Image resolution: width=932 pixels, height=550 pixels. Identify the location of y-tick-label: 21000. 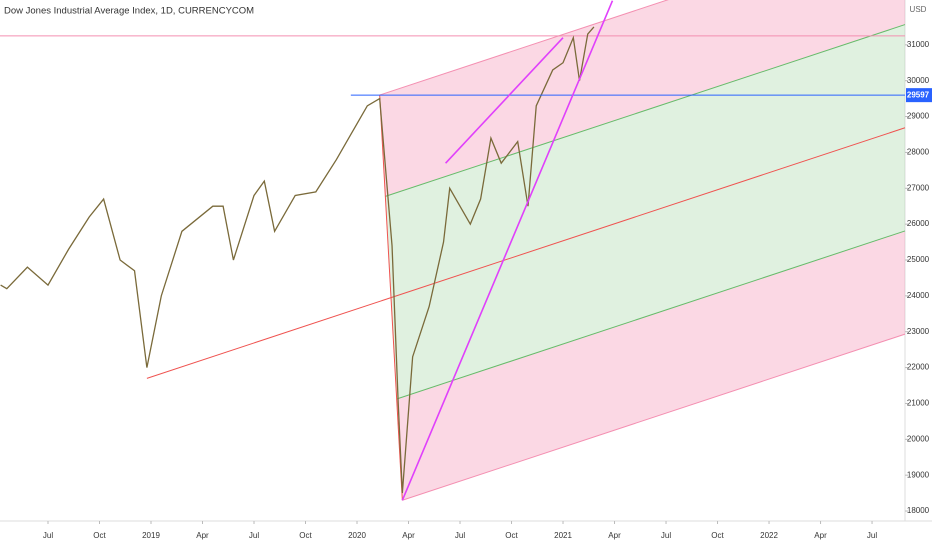
(918, 403).